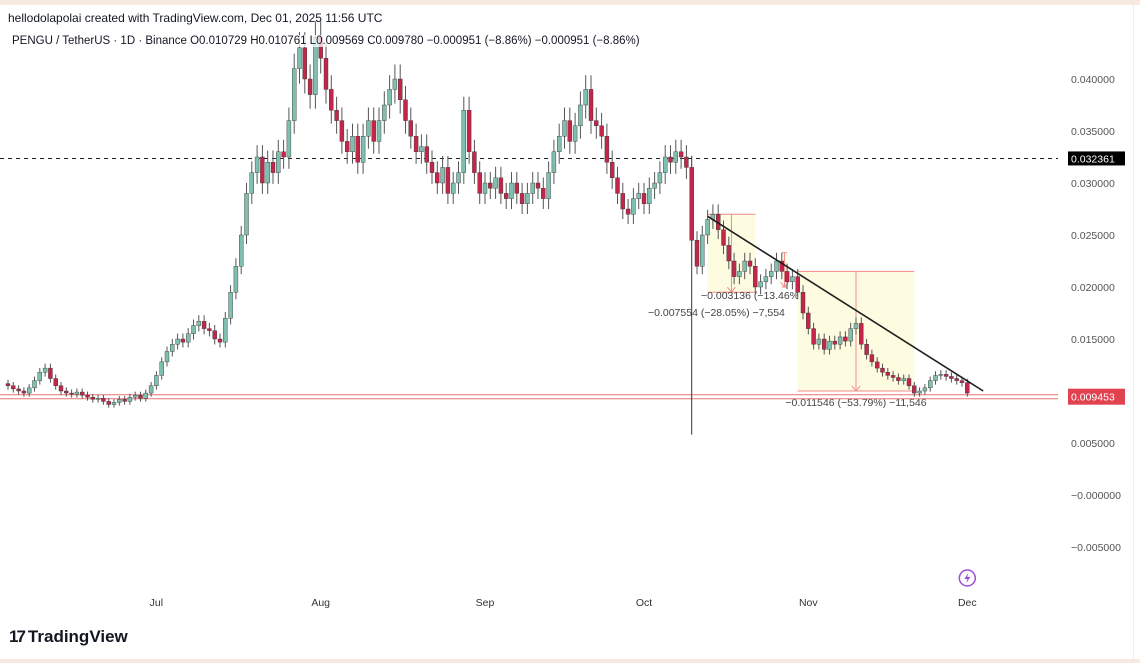 The image size is (1140, 663). I want to click on y-tick-label: 0.040000, so click(1093, 80).